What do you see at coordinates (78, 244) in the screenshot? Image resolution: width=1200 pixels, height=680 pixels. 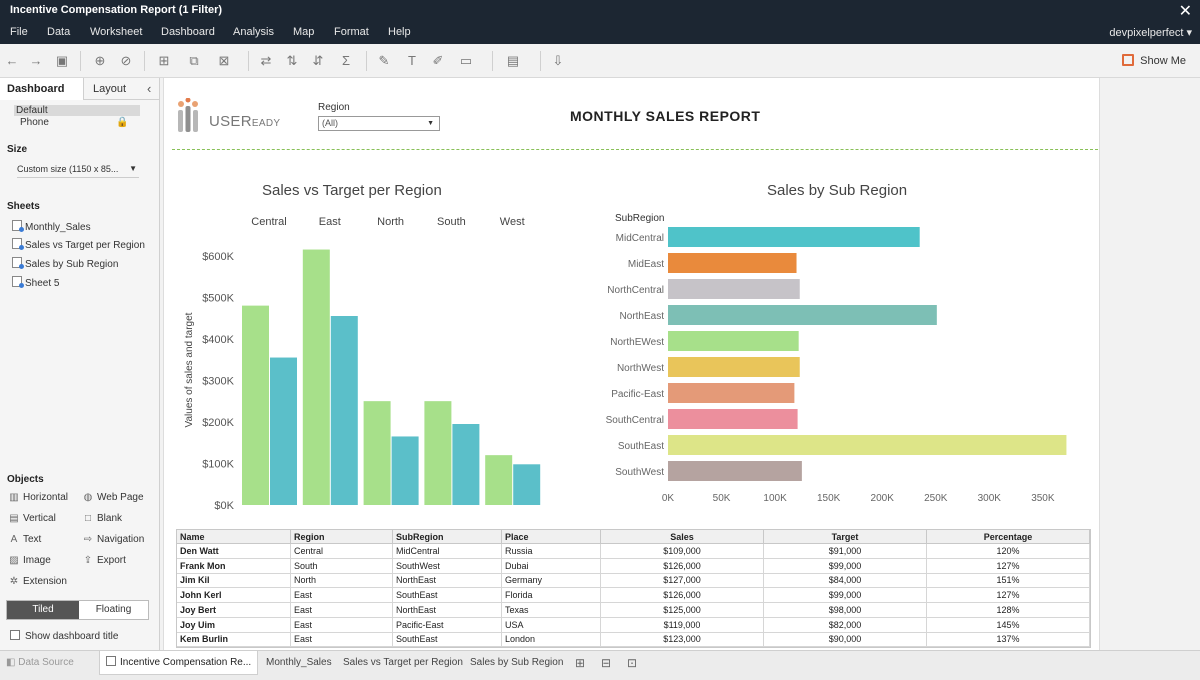 I see `sheet-item: Sales vs Target per Region` at bounding box center [78, 244].